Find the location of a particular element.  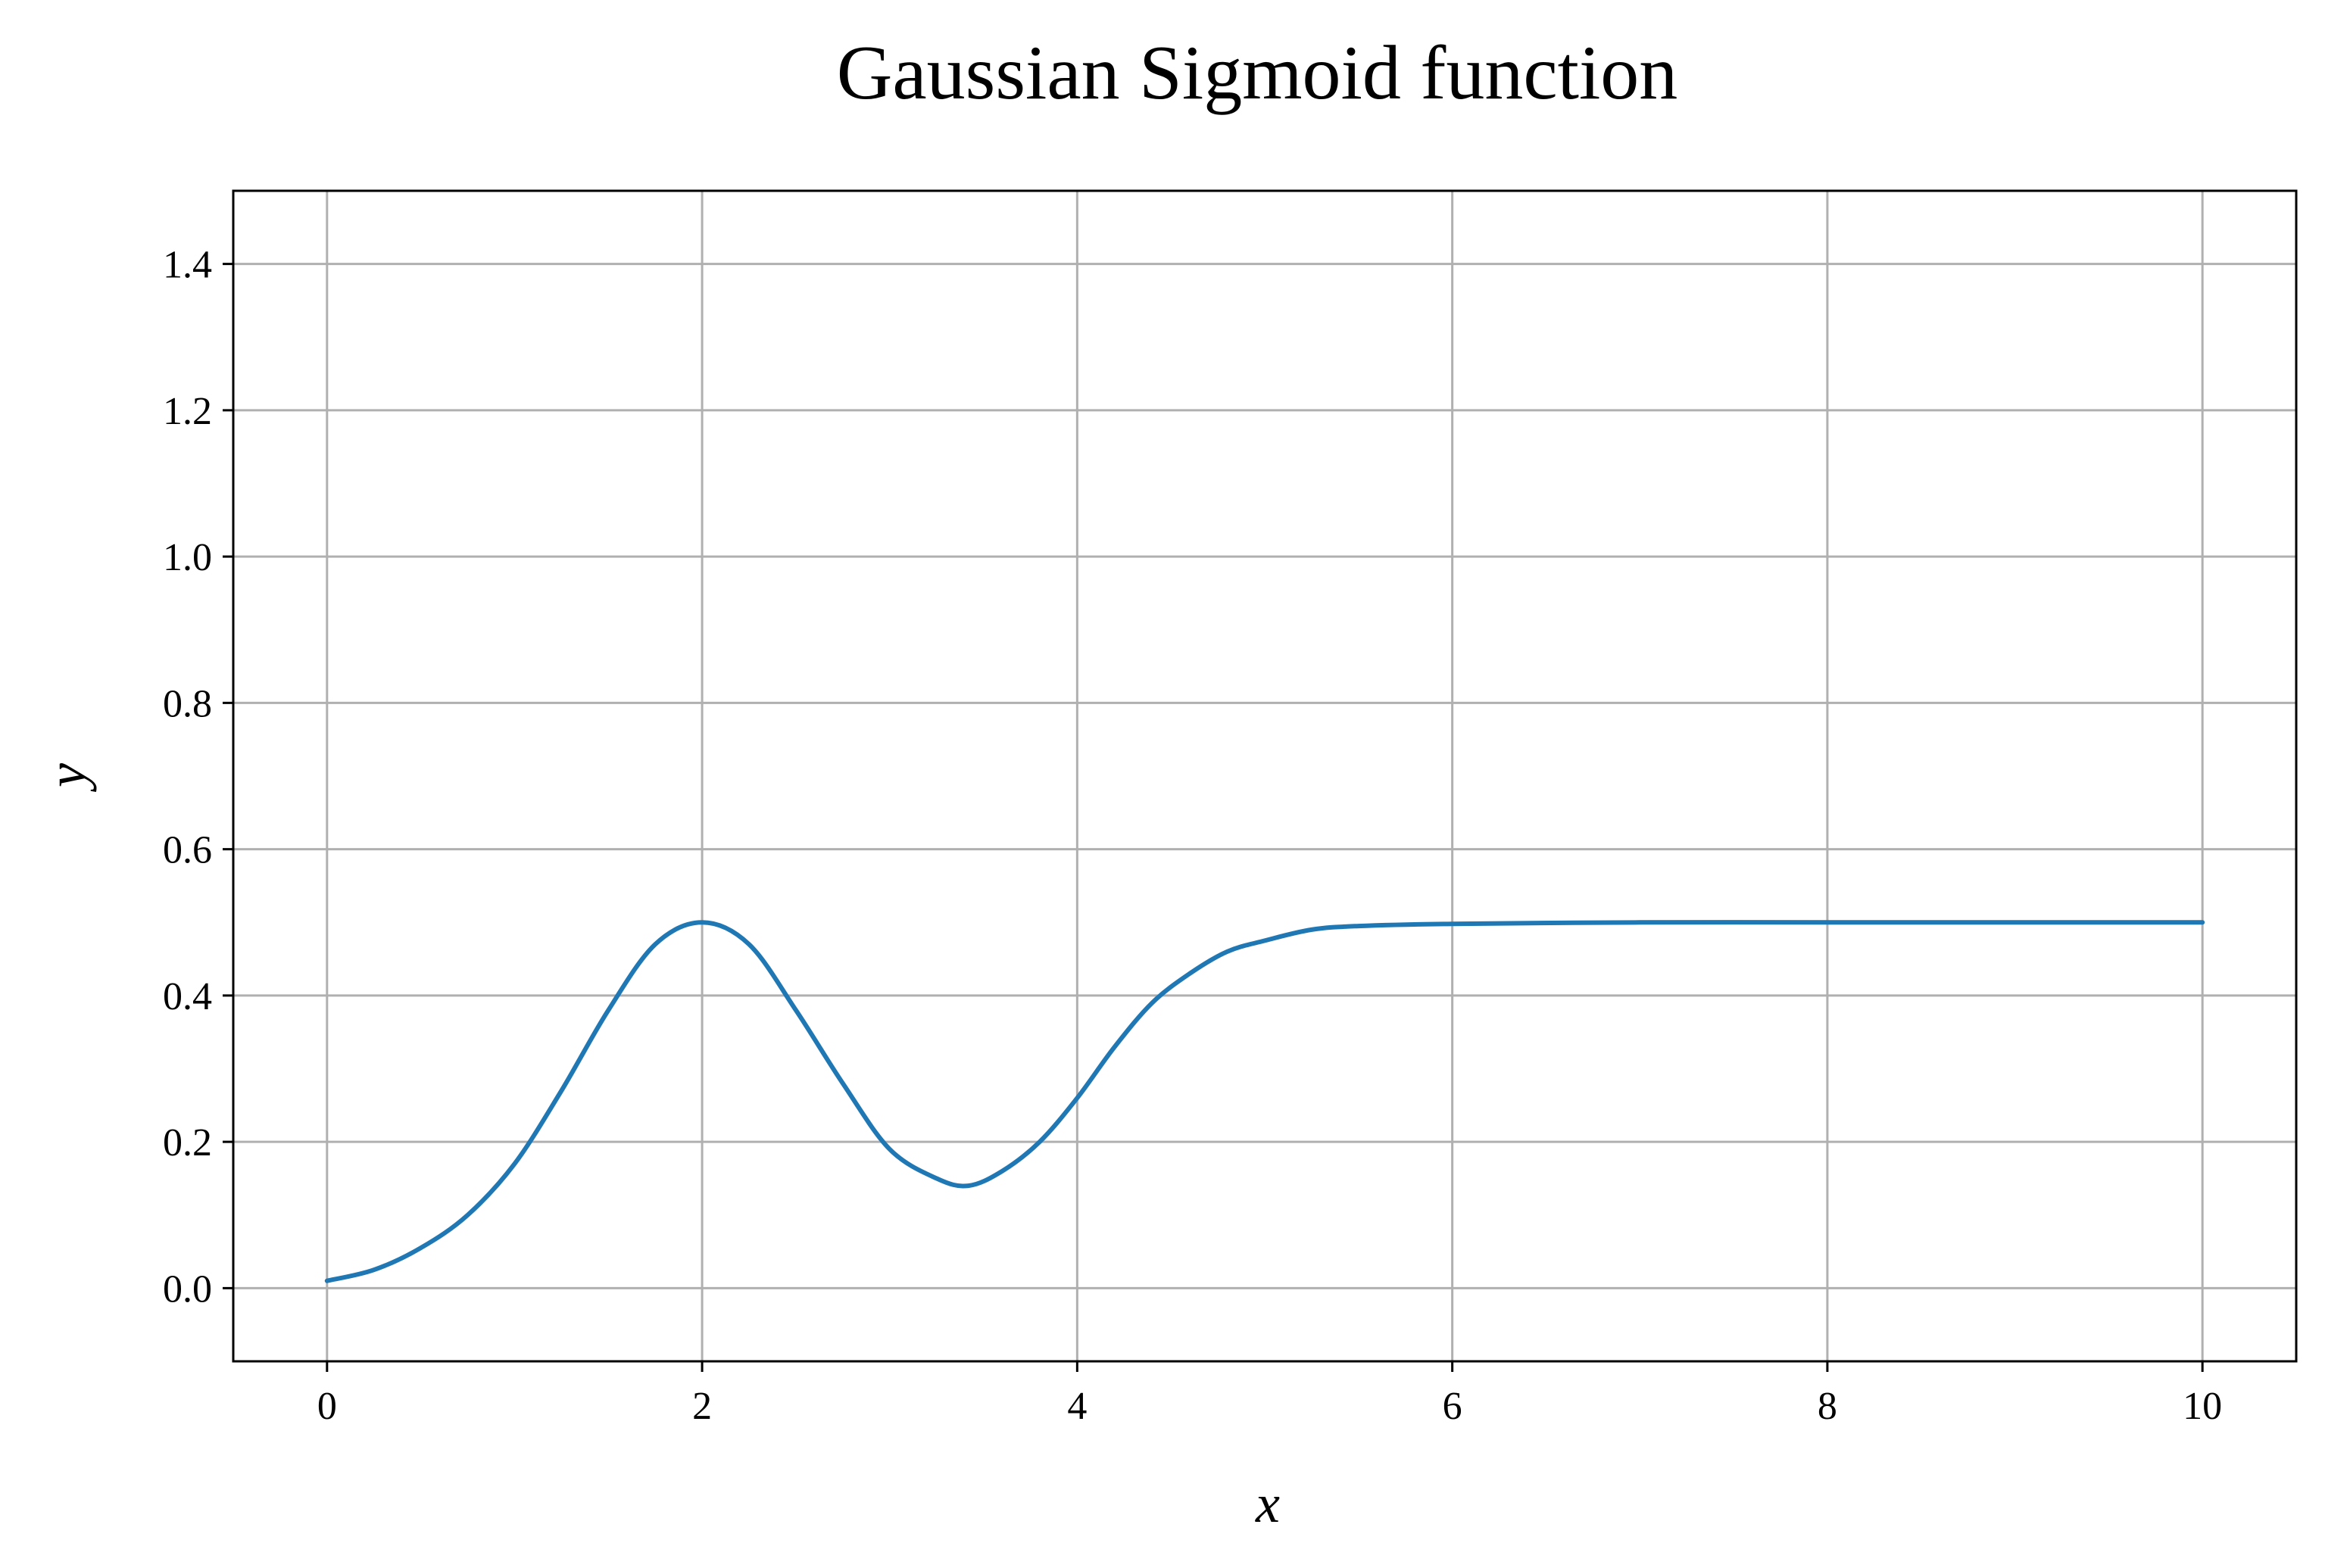

y-axis-label: y is located at coordinates (66, 778).